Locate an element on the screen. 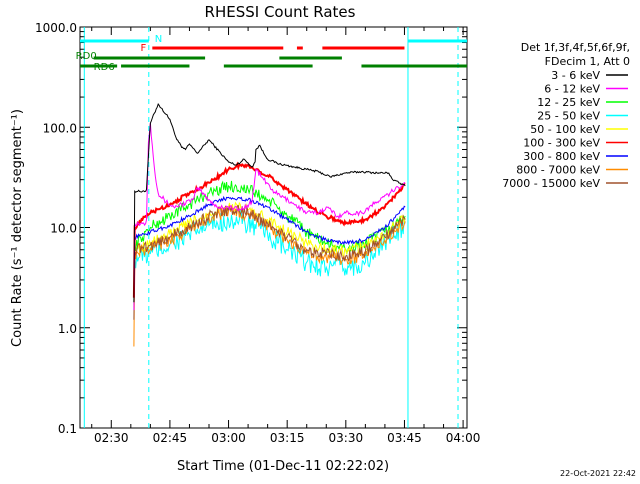 The width and height of the screenshot is (640, 484). y-axis-label: Count Rate (s⁻¹ detector segment⁻¹) is located at coordinates (17, 228).